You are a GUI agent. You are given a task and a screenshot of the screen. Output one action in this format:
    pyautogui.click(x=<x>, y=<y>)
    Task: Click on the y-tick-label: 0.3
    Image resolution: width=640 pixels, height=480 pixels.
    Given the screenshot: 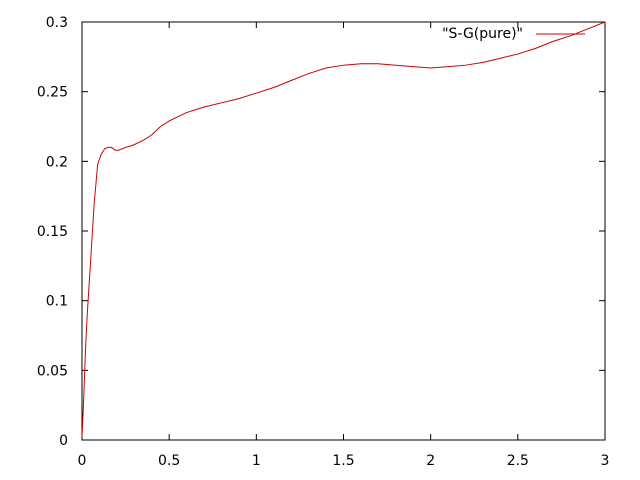 What is the action you would take?
    pyautogui.click(x=57, y=23)
    